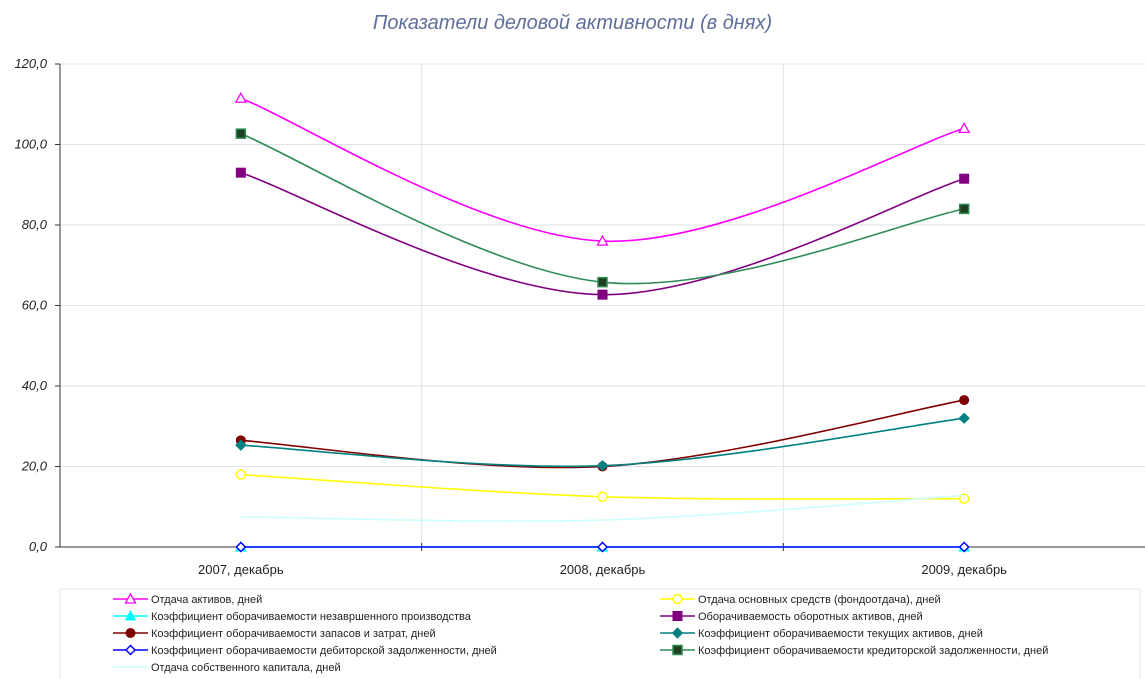 This screenshot has width=1145, height=679. I want to click on y-tick-label: 80,0, so click(35, 224).